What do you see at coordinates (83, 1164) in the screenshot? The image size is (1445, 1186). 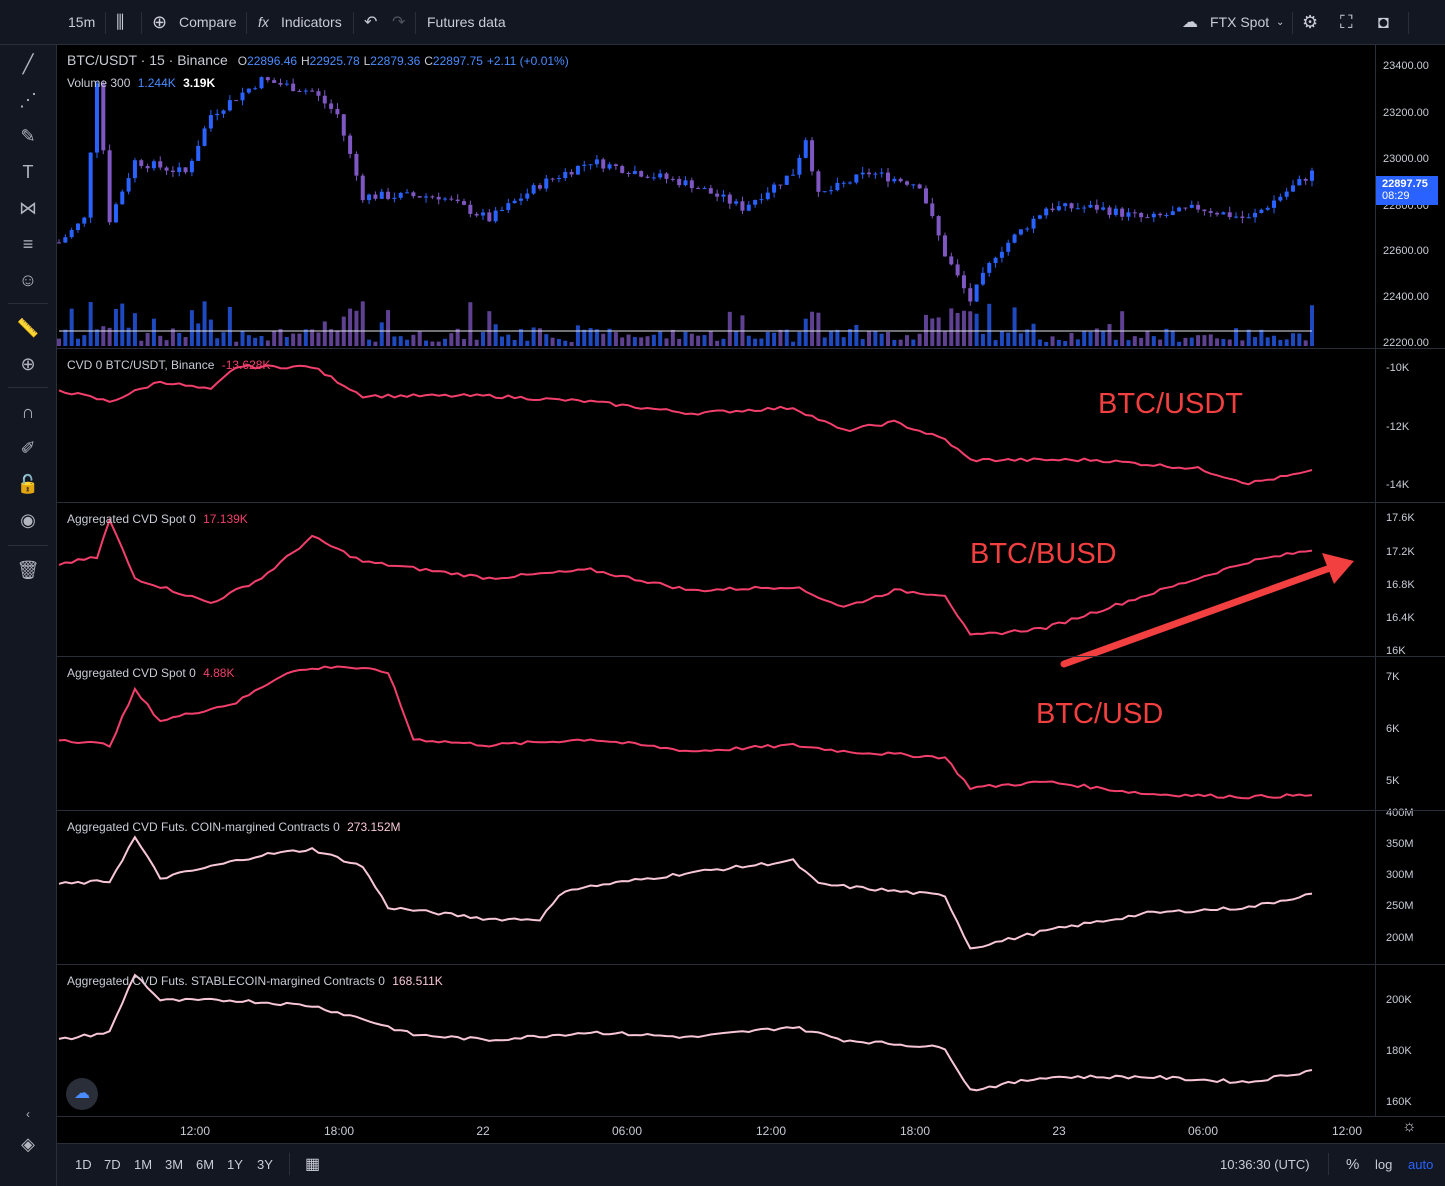 I see `range-1d: 1D` at bounding box center [83, 1164].